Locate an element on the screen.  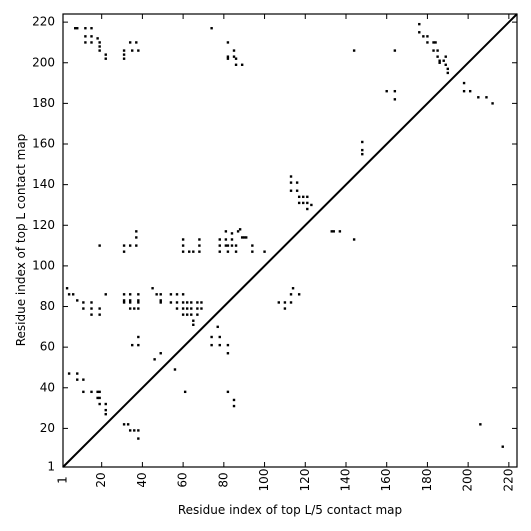
x-tick-label: 200 is located at coordinates (468, 480).